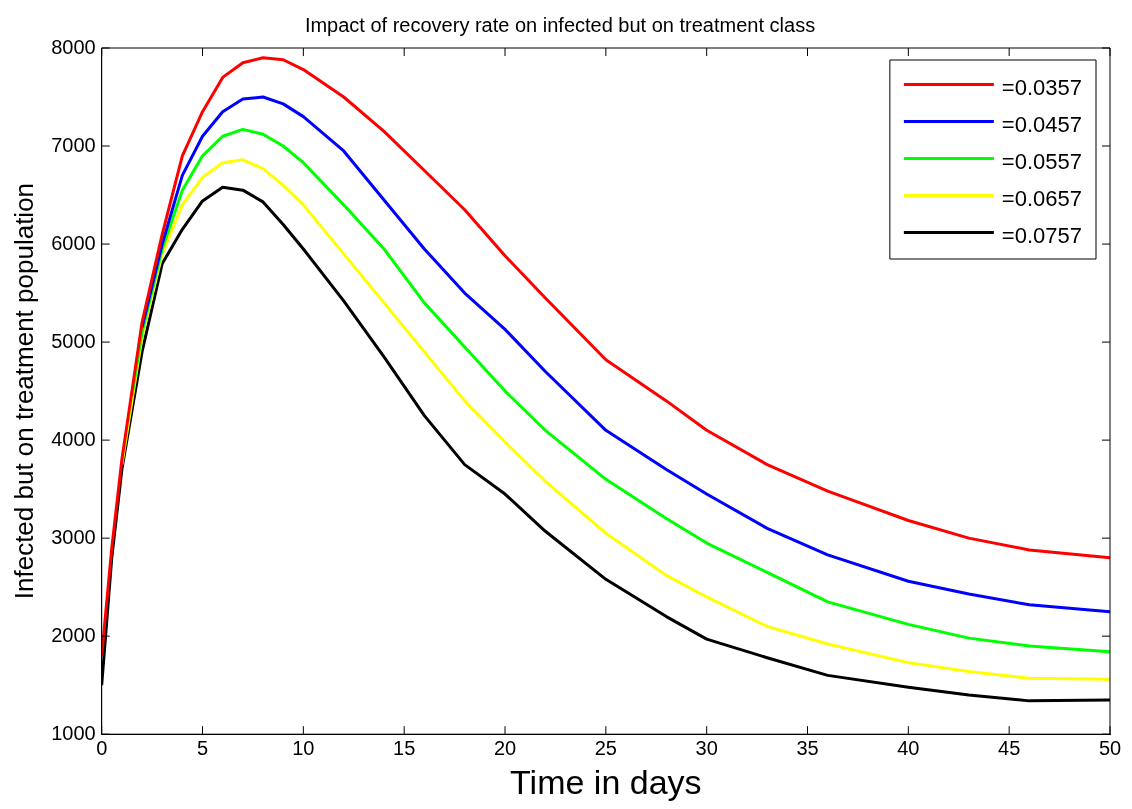  What do you see at coordinates (1110, 747) in the screenshot?
I see `x-tick-label: 50` at bounding box center [1110, 747].